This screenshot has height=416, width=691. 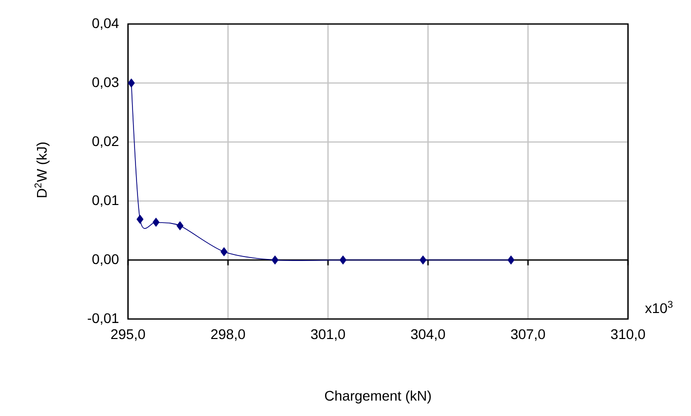 I want to click on text: x10$^{3}$, so click(x=659, y=307).